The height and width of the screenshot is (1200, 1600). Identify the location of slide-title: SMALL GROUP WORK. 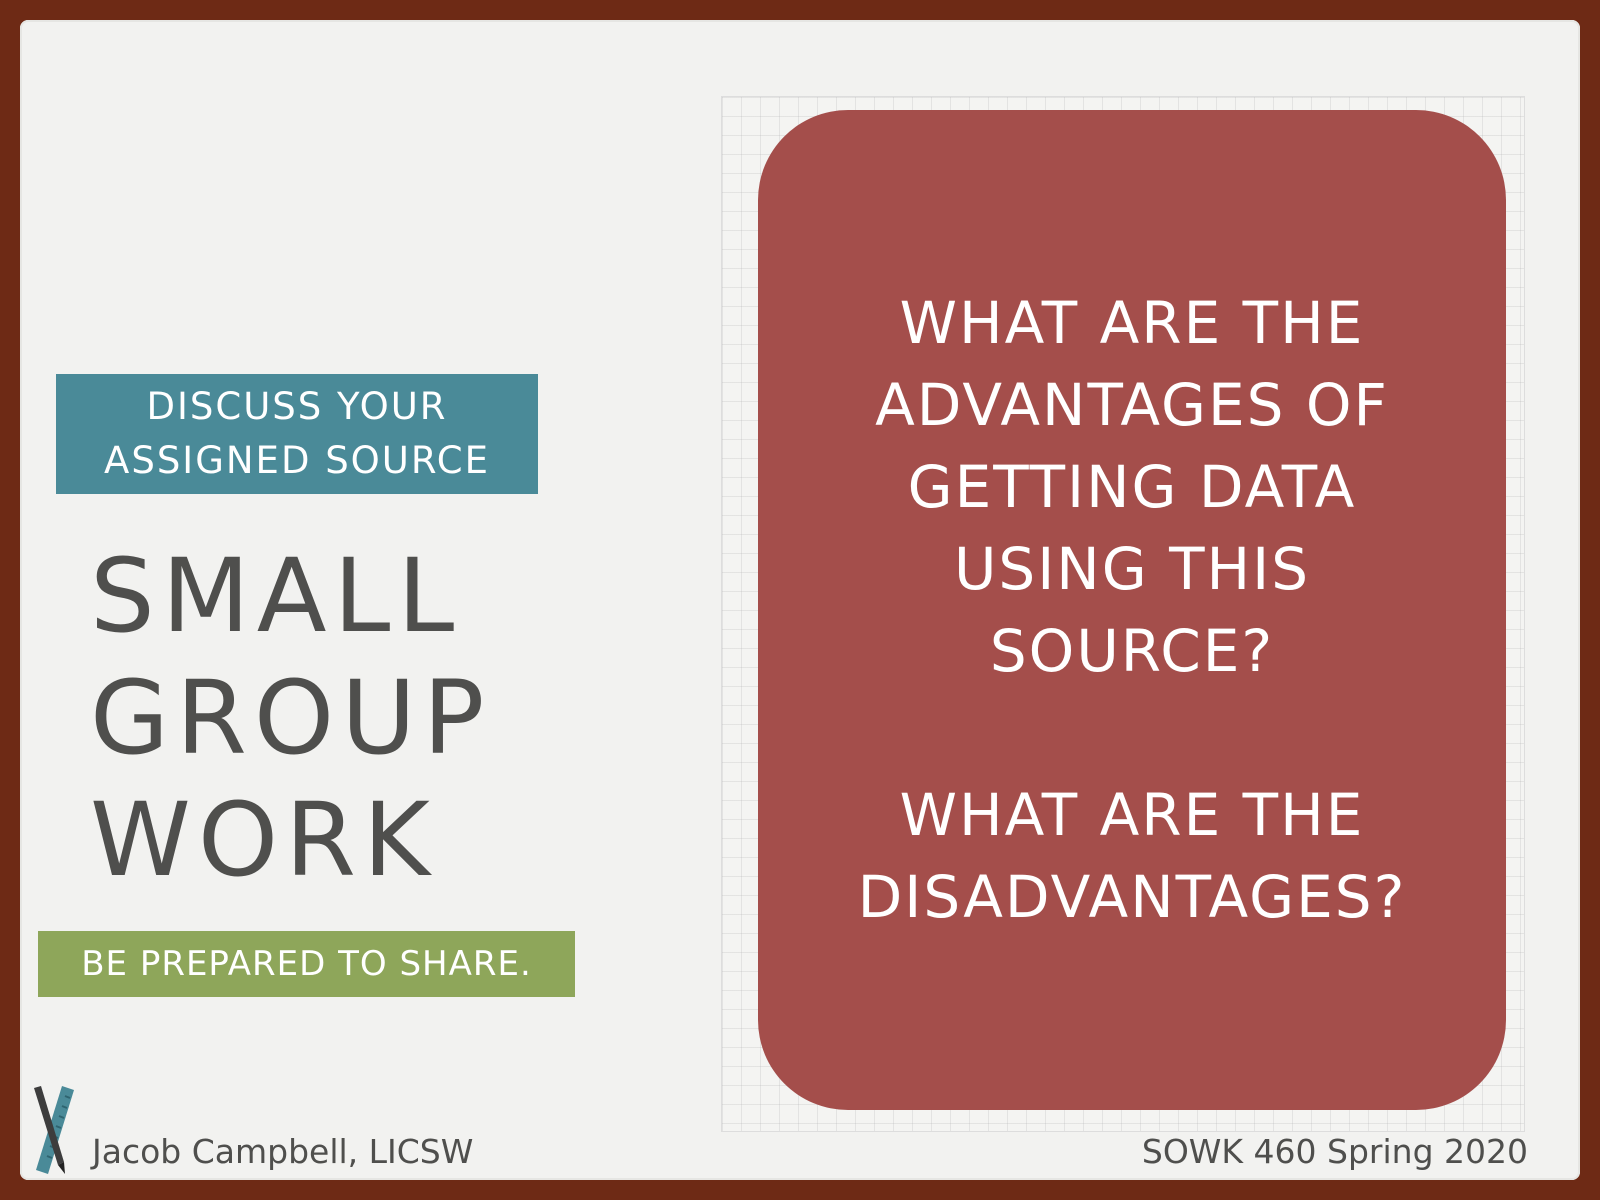
(291, 718).